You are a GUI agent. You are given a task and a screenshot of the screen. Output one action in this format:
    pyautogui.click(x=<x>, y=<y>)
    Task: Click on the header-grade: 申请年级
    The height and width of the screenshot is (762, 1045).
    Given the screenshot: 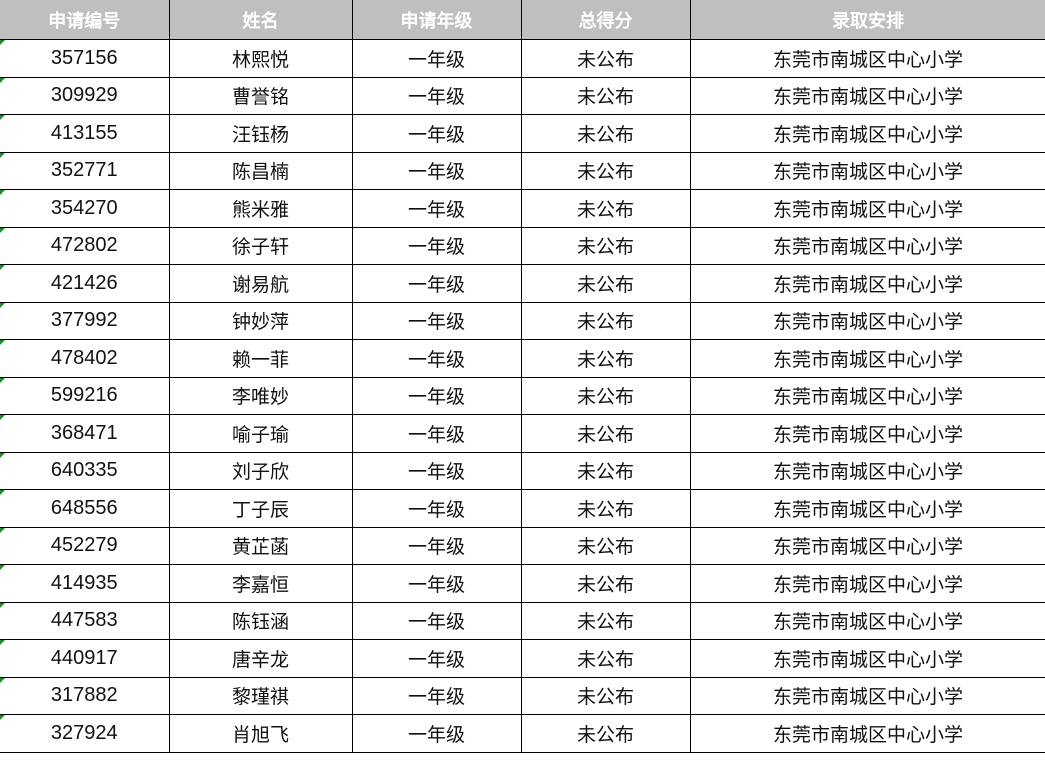 What is the action you would take?
    pyautogui.click(x=437, y=20)
    